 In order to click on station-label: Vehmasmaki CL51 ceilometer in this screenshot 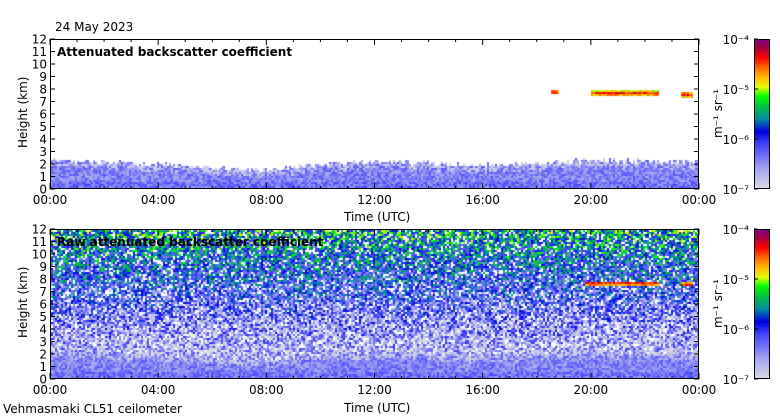, I will do `click(92, 409)`.